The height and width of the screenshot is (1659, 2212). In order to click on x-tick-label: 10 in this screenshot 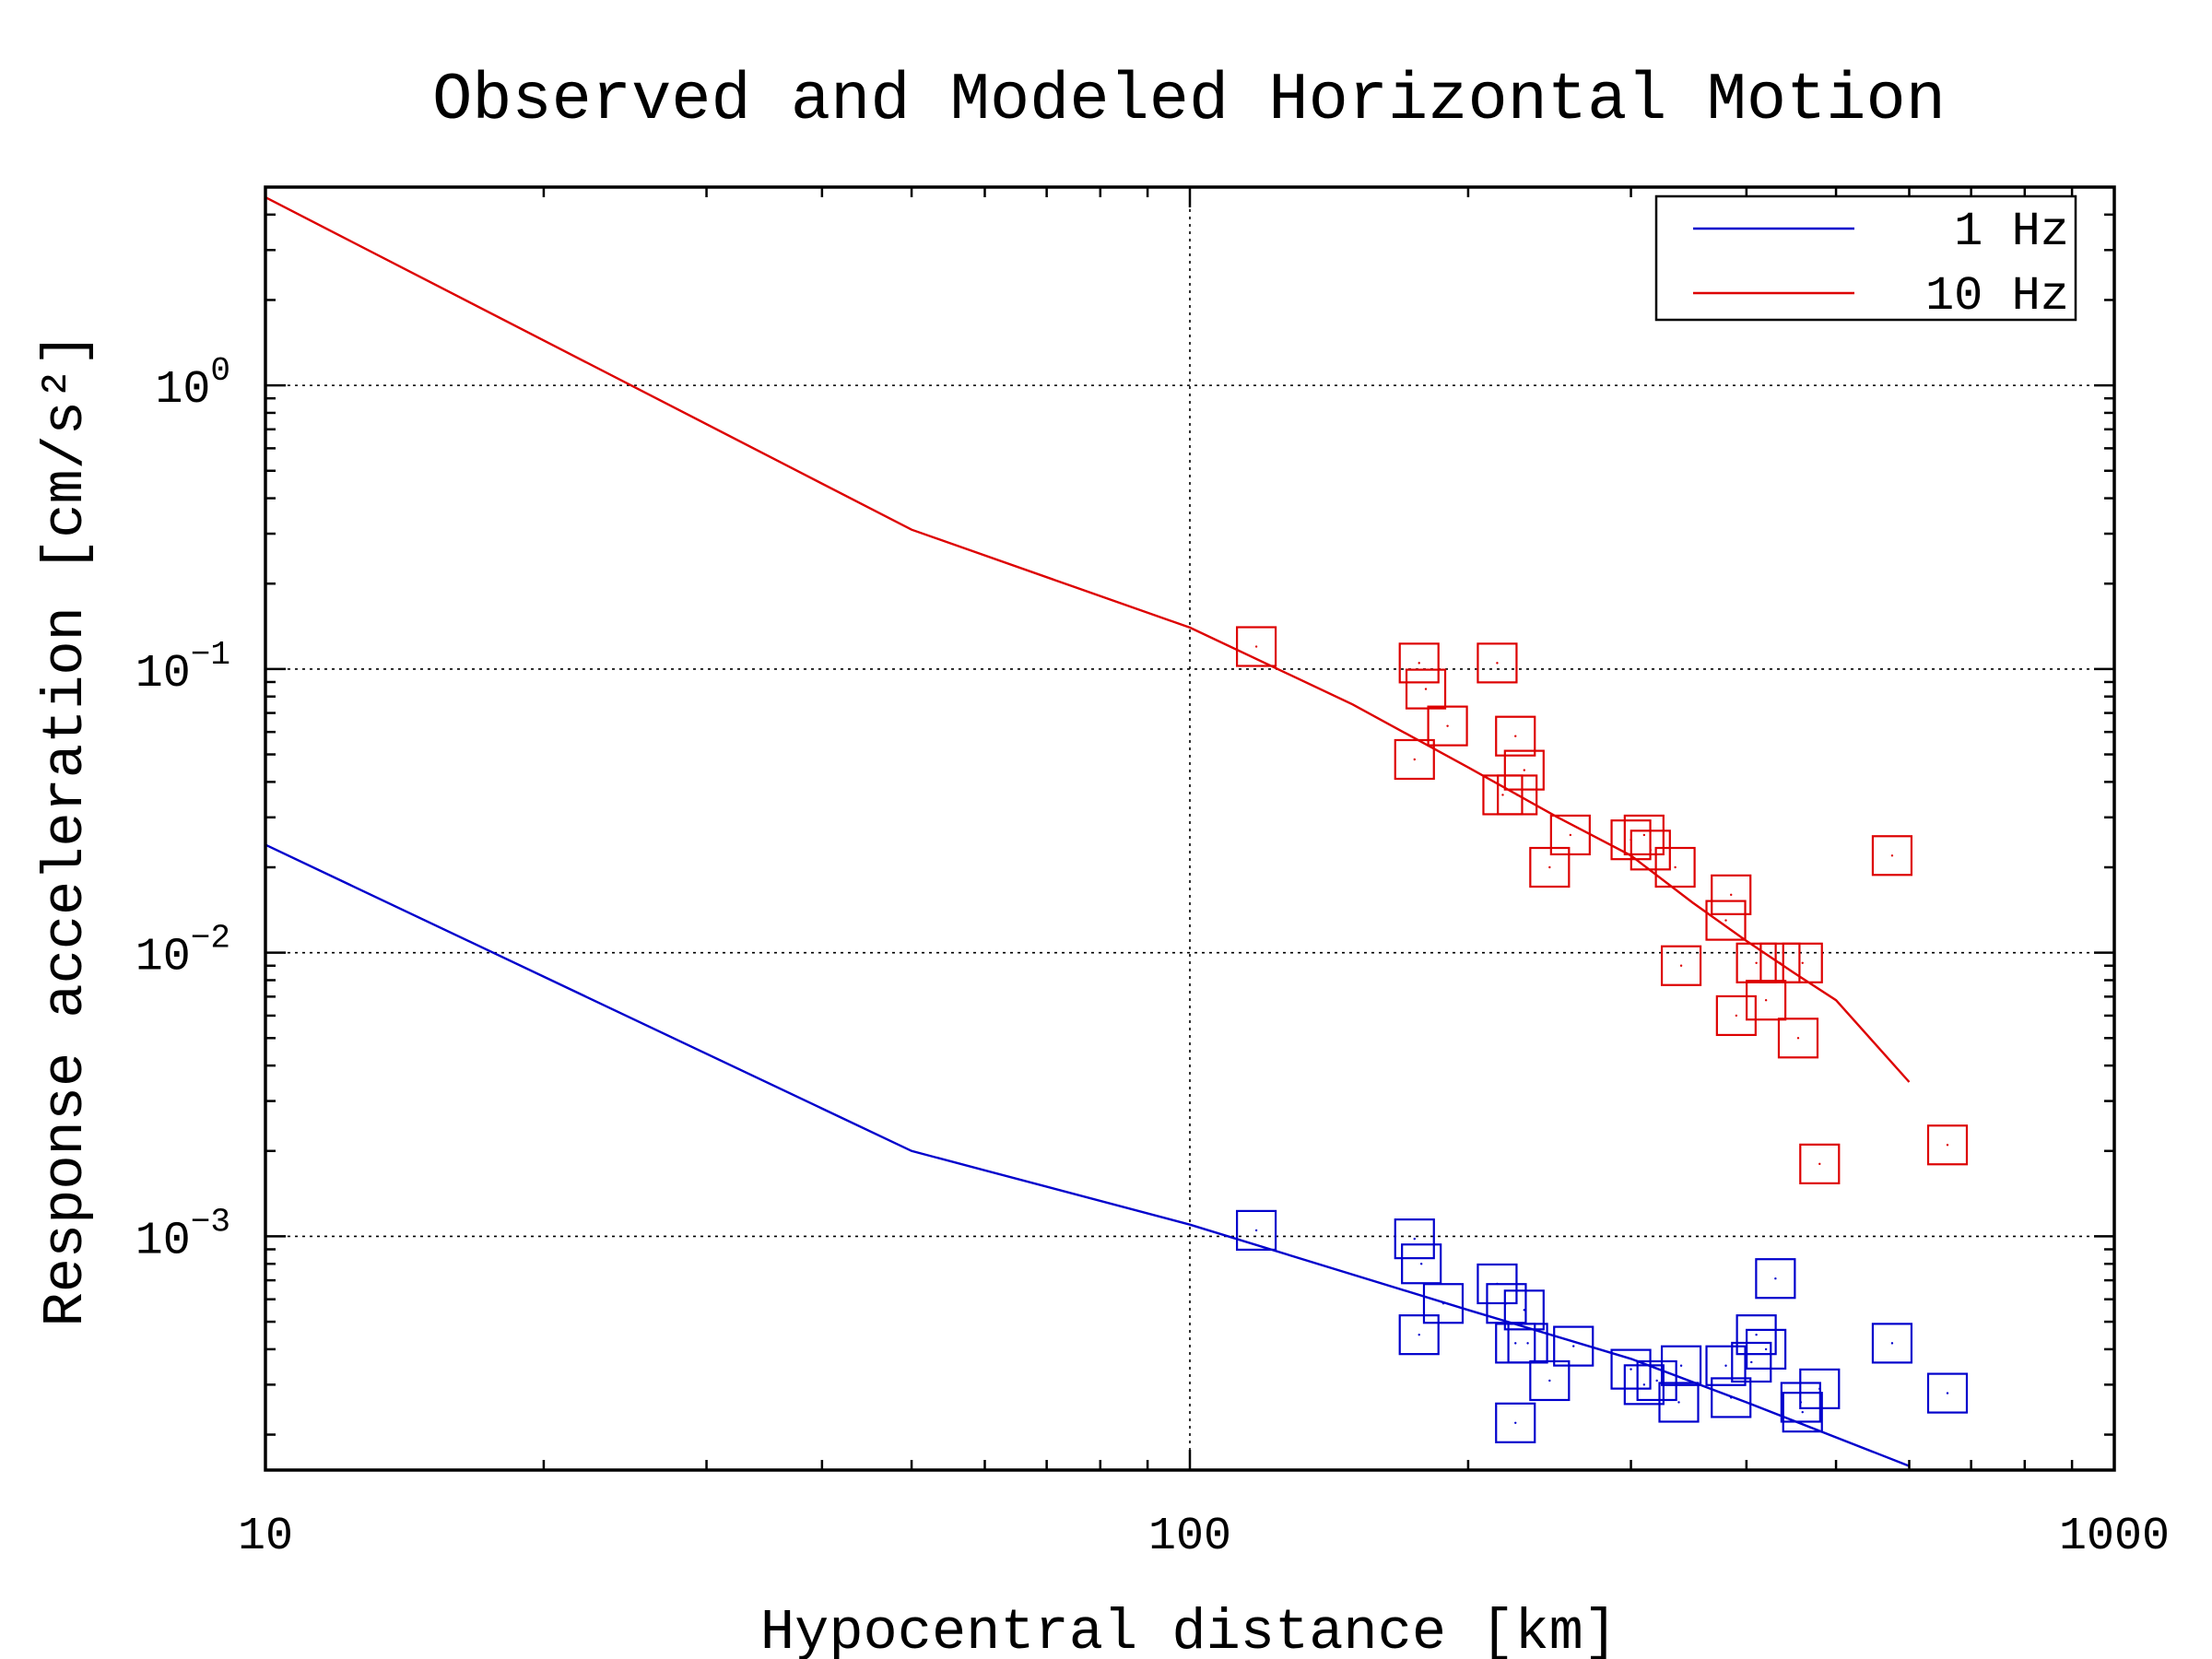, I will do `click(265, 1537)`.